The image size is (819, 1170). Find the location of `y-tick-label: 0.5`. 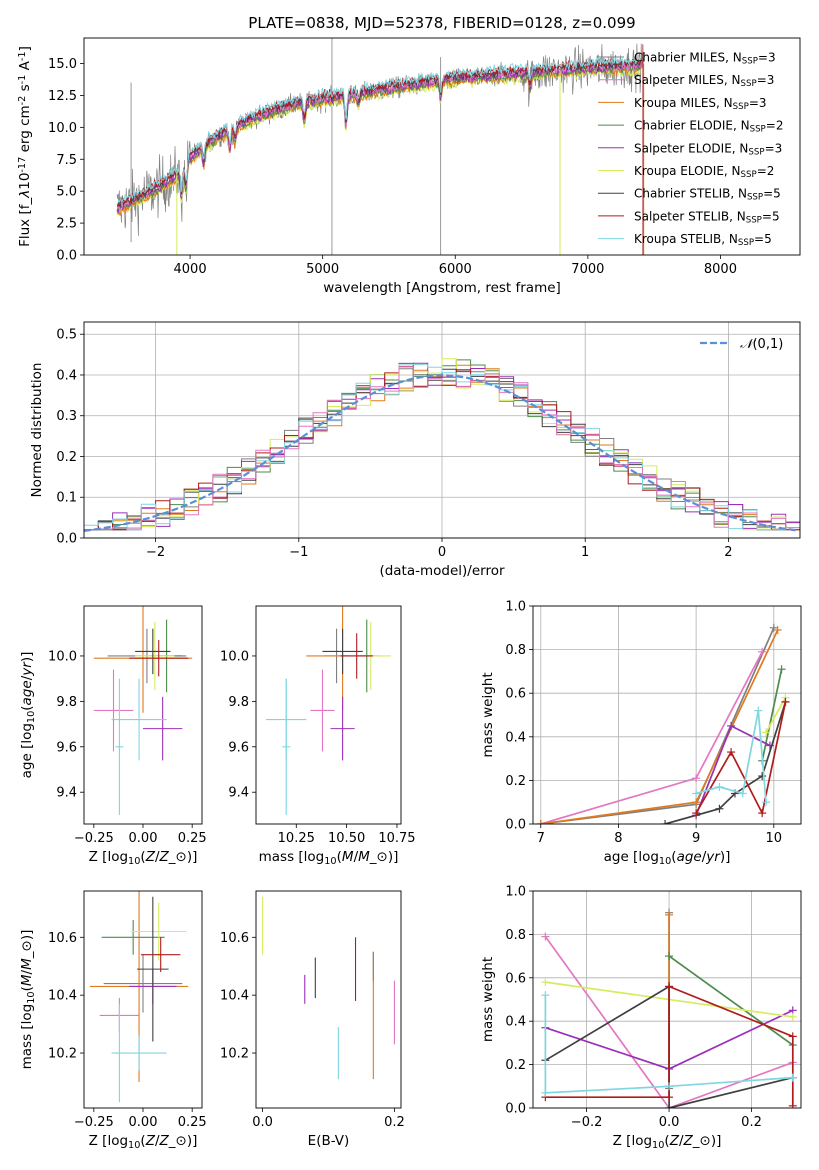

y-tick-label: 0.5 is located at coordinates (66, 335).